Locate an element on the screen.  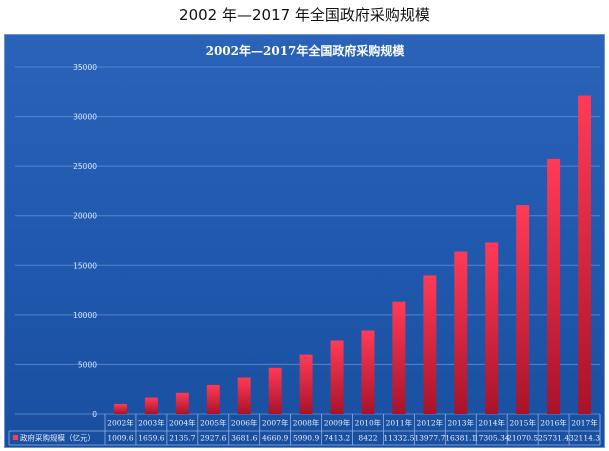
page-title: 2002 年—2017 年全国政府采购规模 is located at coordinates (304, 15).